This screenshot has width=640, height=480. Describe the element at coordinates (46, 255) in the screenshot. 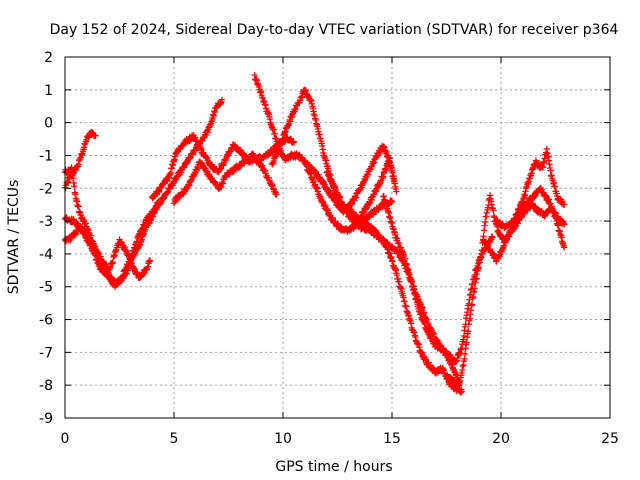

I see `y-tick-label: -4` at that location.